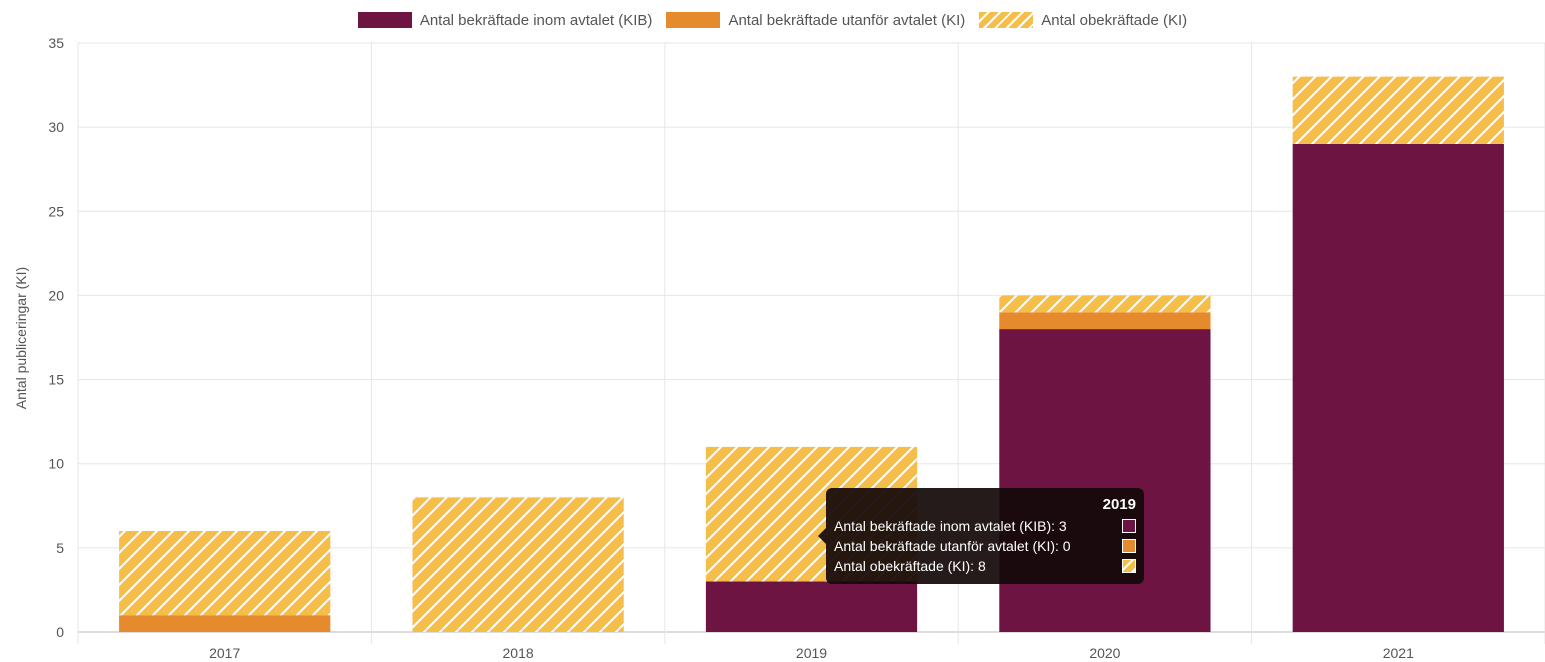 The width and height of the screenshot is (1545, 662). I want to click on y-tick-label: 0, so click(60, 632).